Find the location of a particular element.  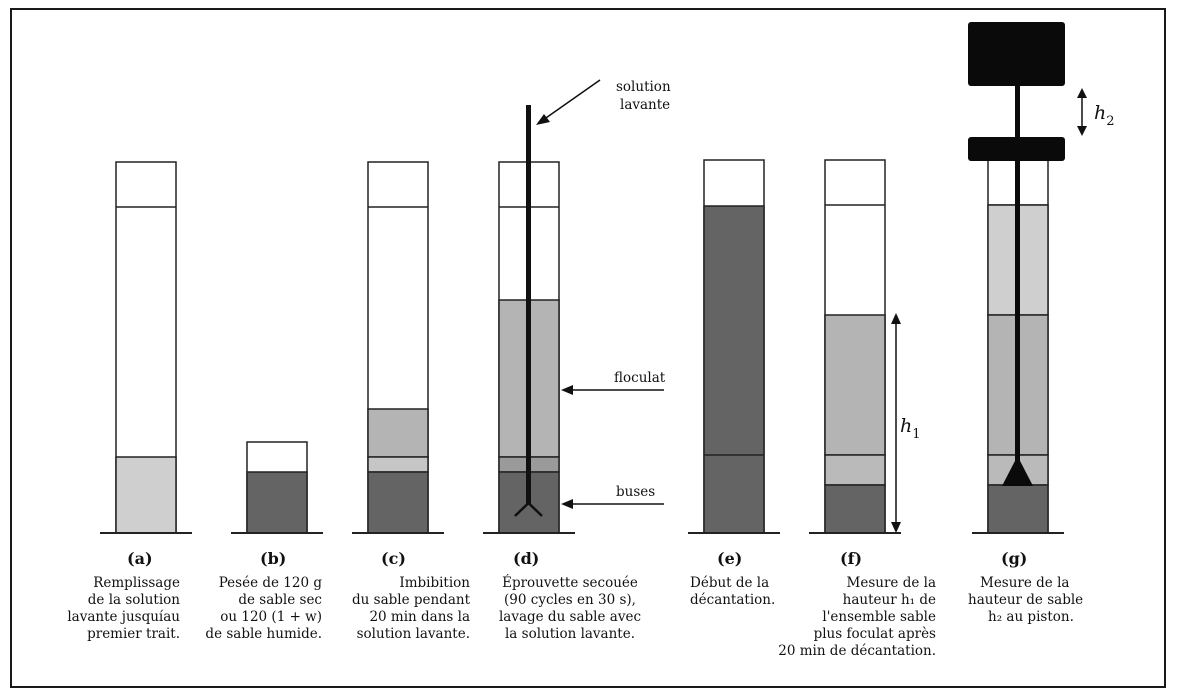

step-label-b: (b) is located at coordinates (273, 558).